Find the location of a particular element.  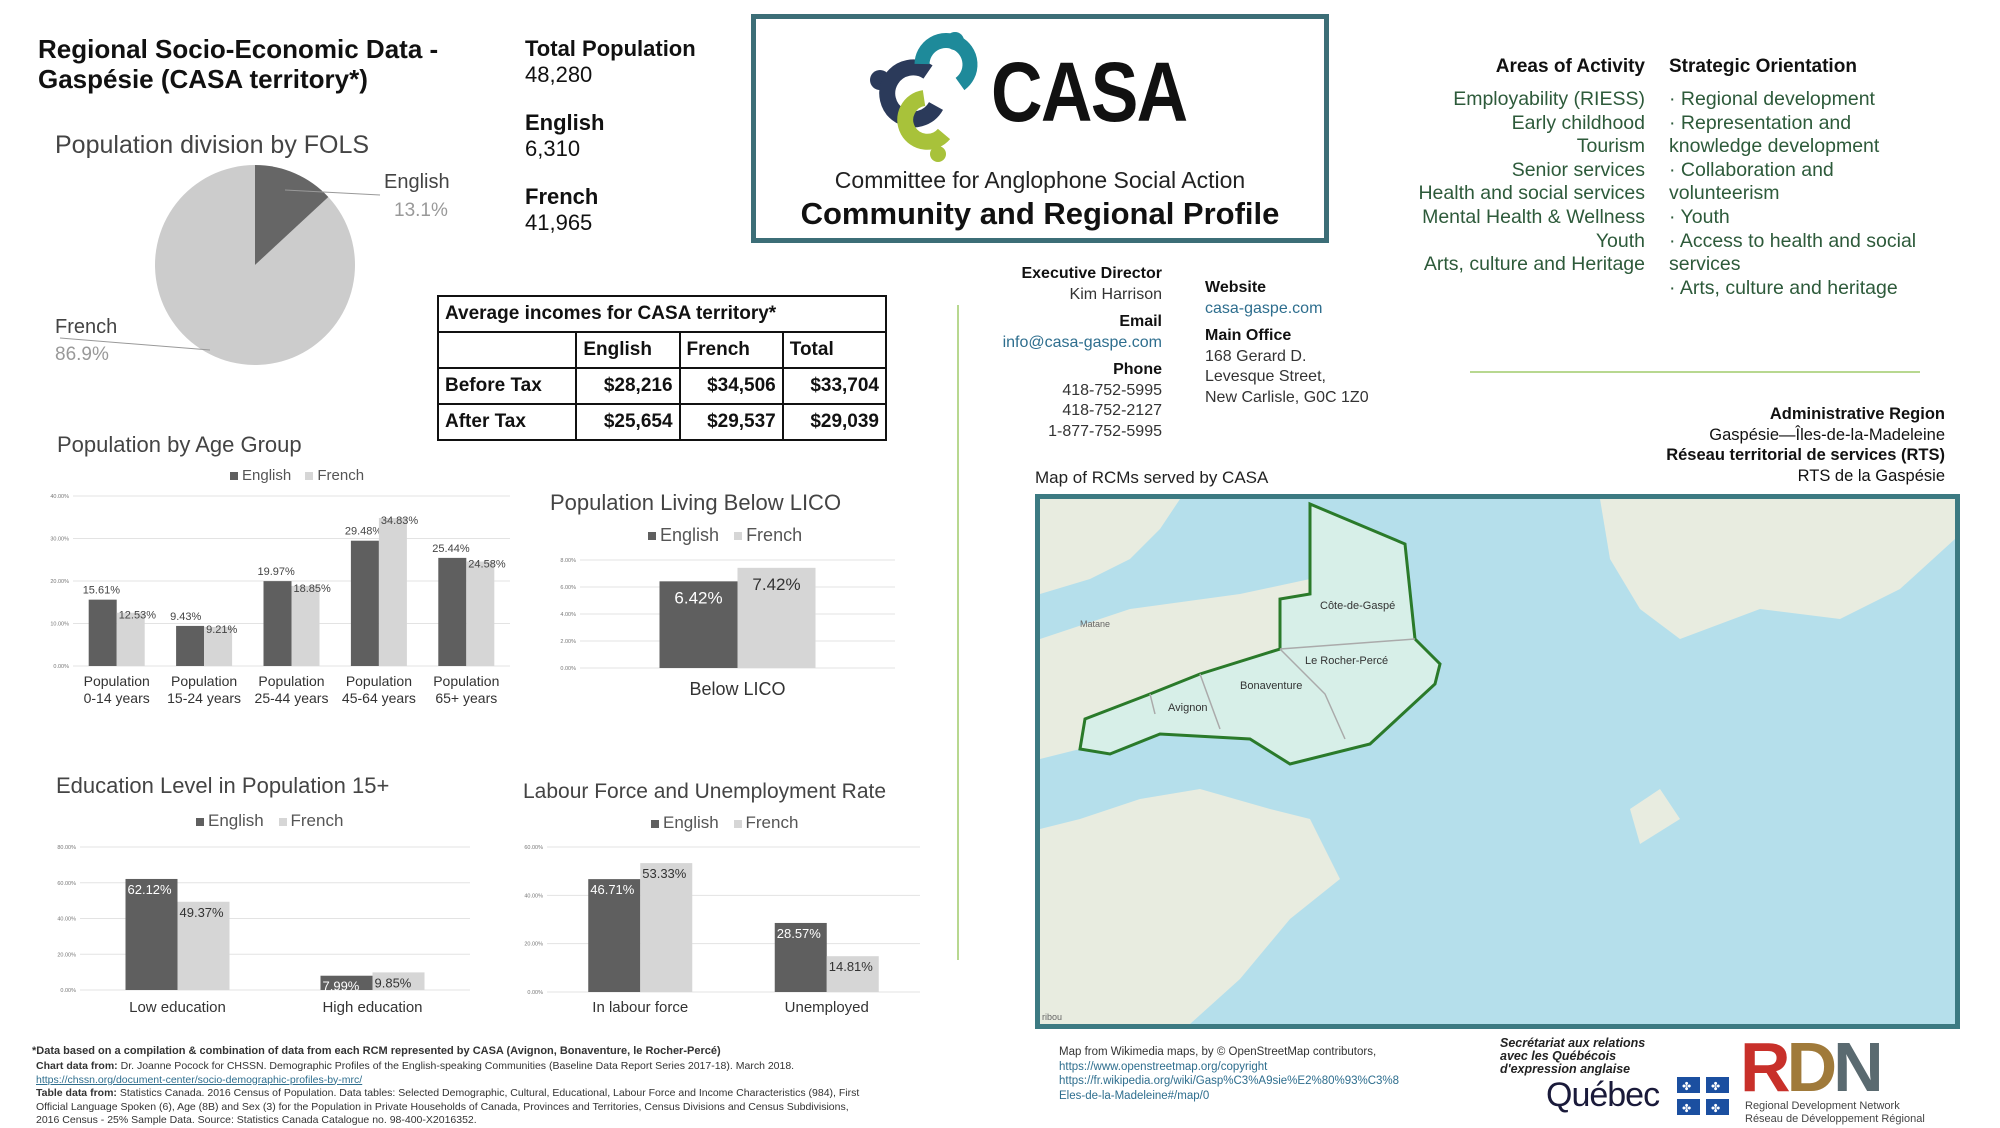

pie-leader-english is located at coordinates (332, 192).